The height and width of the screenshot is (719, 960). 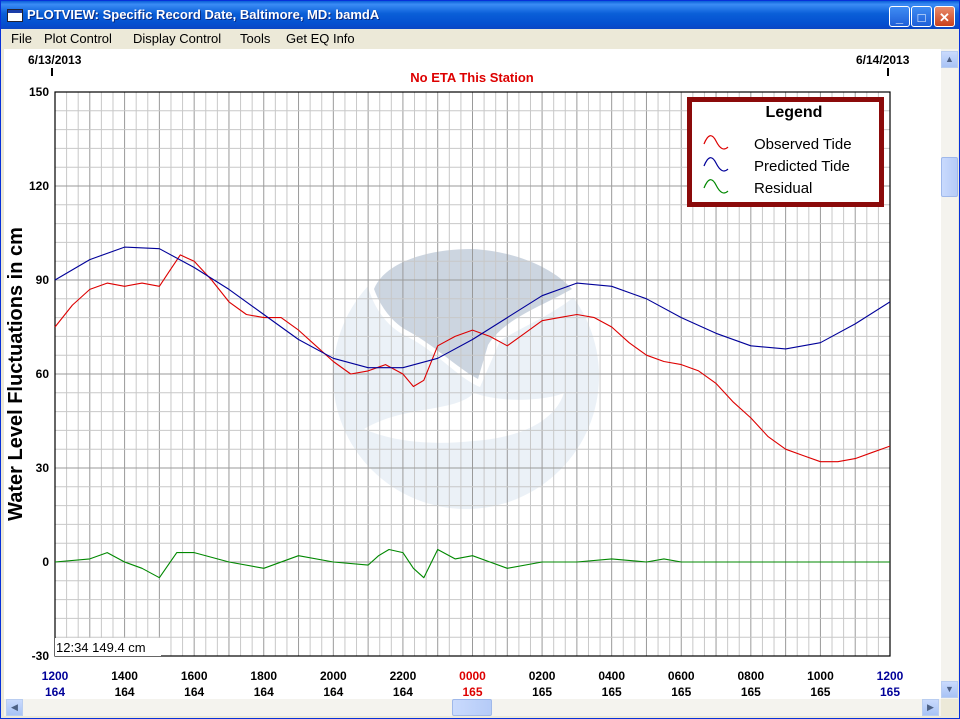 I want to click on noaa-watermark-logo, so click(x=466, y=374).